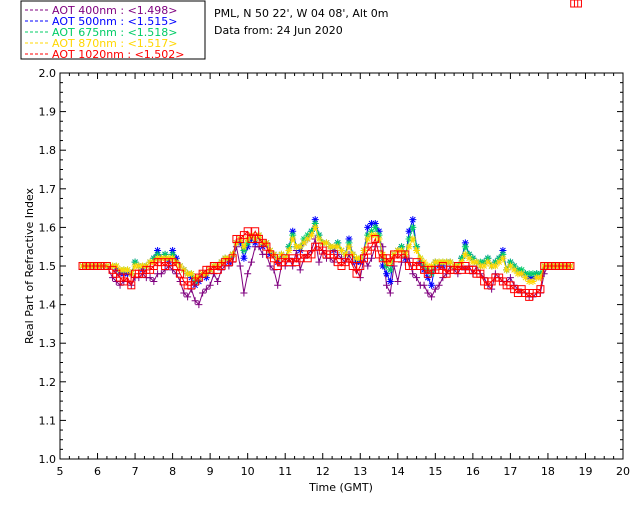  I want to click on x-tick-label: 17, so click(510, 471).